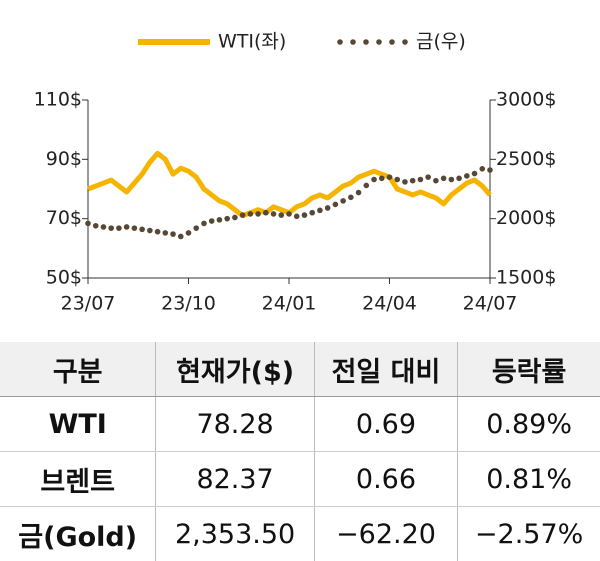  I want to click on x-tick-label: 24/01, so click(289, 304).